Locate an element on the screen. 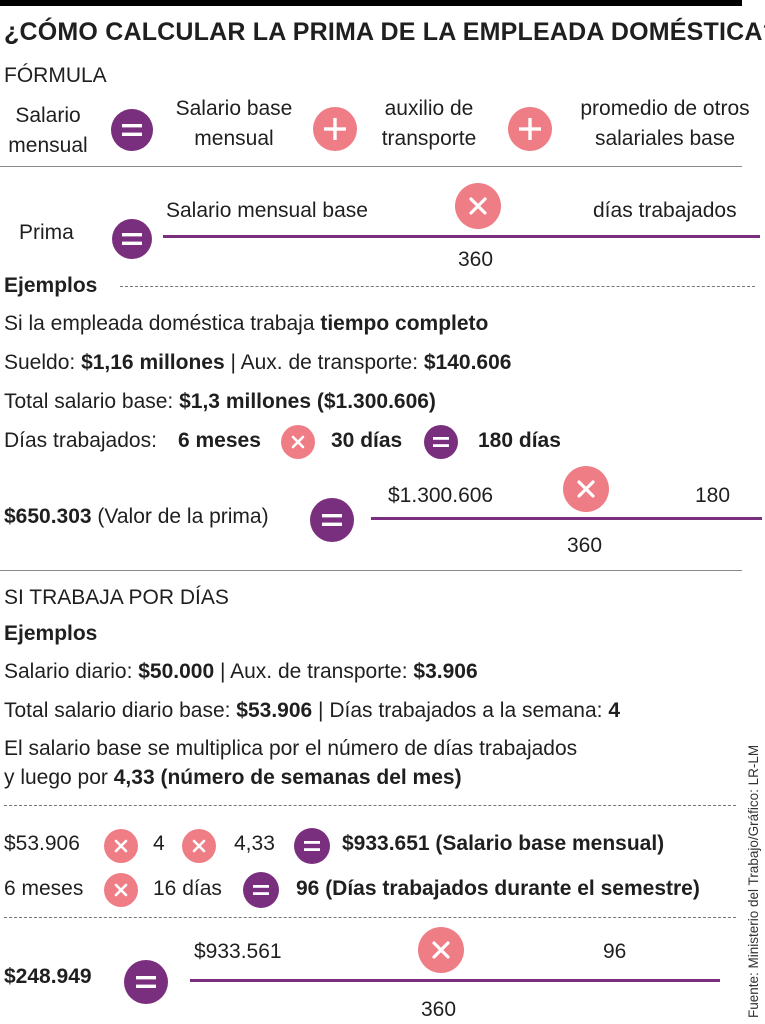 The height and width of the screenshot is (1024, 765). example2-subheading: Ejemplos is located at coordinates (51, 633).